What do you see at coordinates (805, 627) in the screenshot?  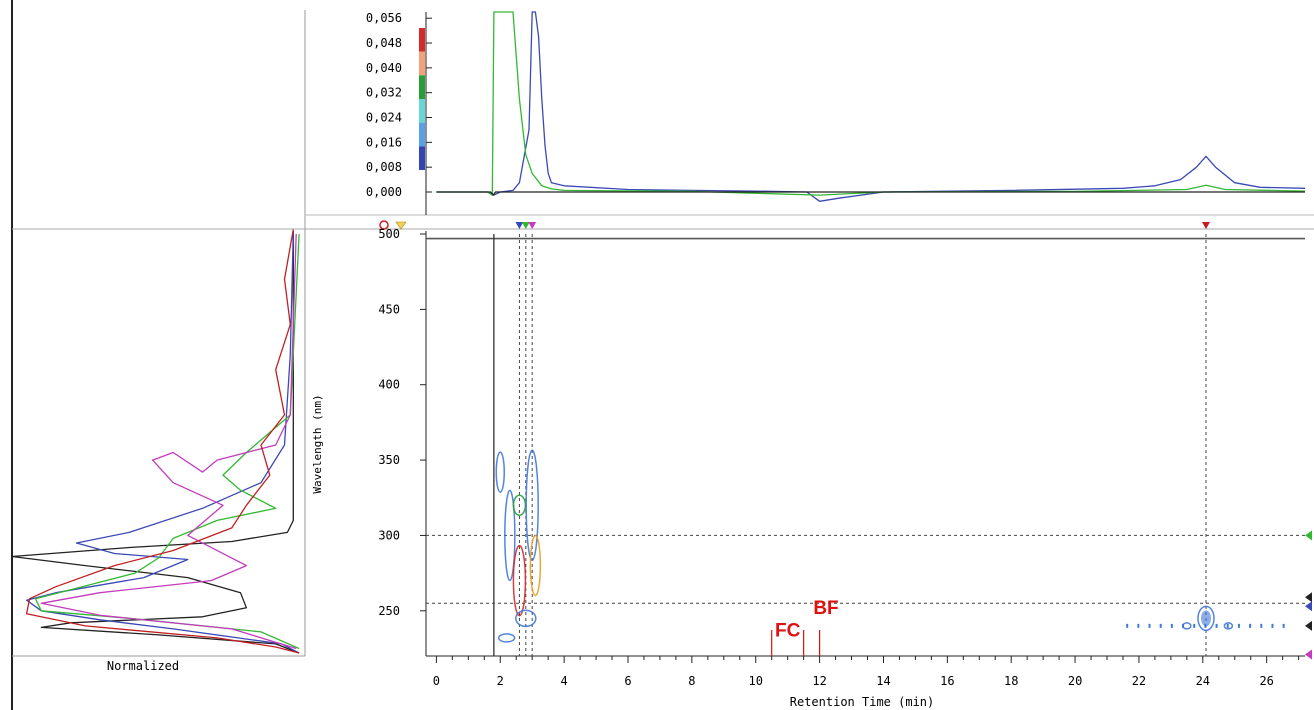 I see `contour-annotations: FC BF` at bounding box center [805, 627].